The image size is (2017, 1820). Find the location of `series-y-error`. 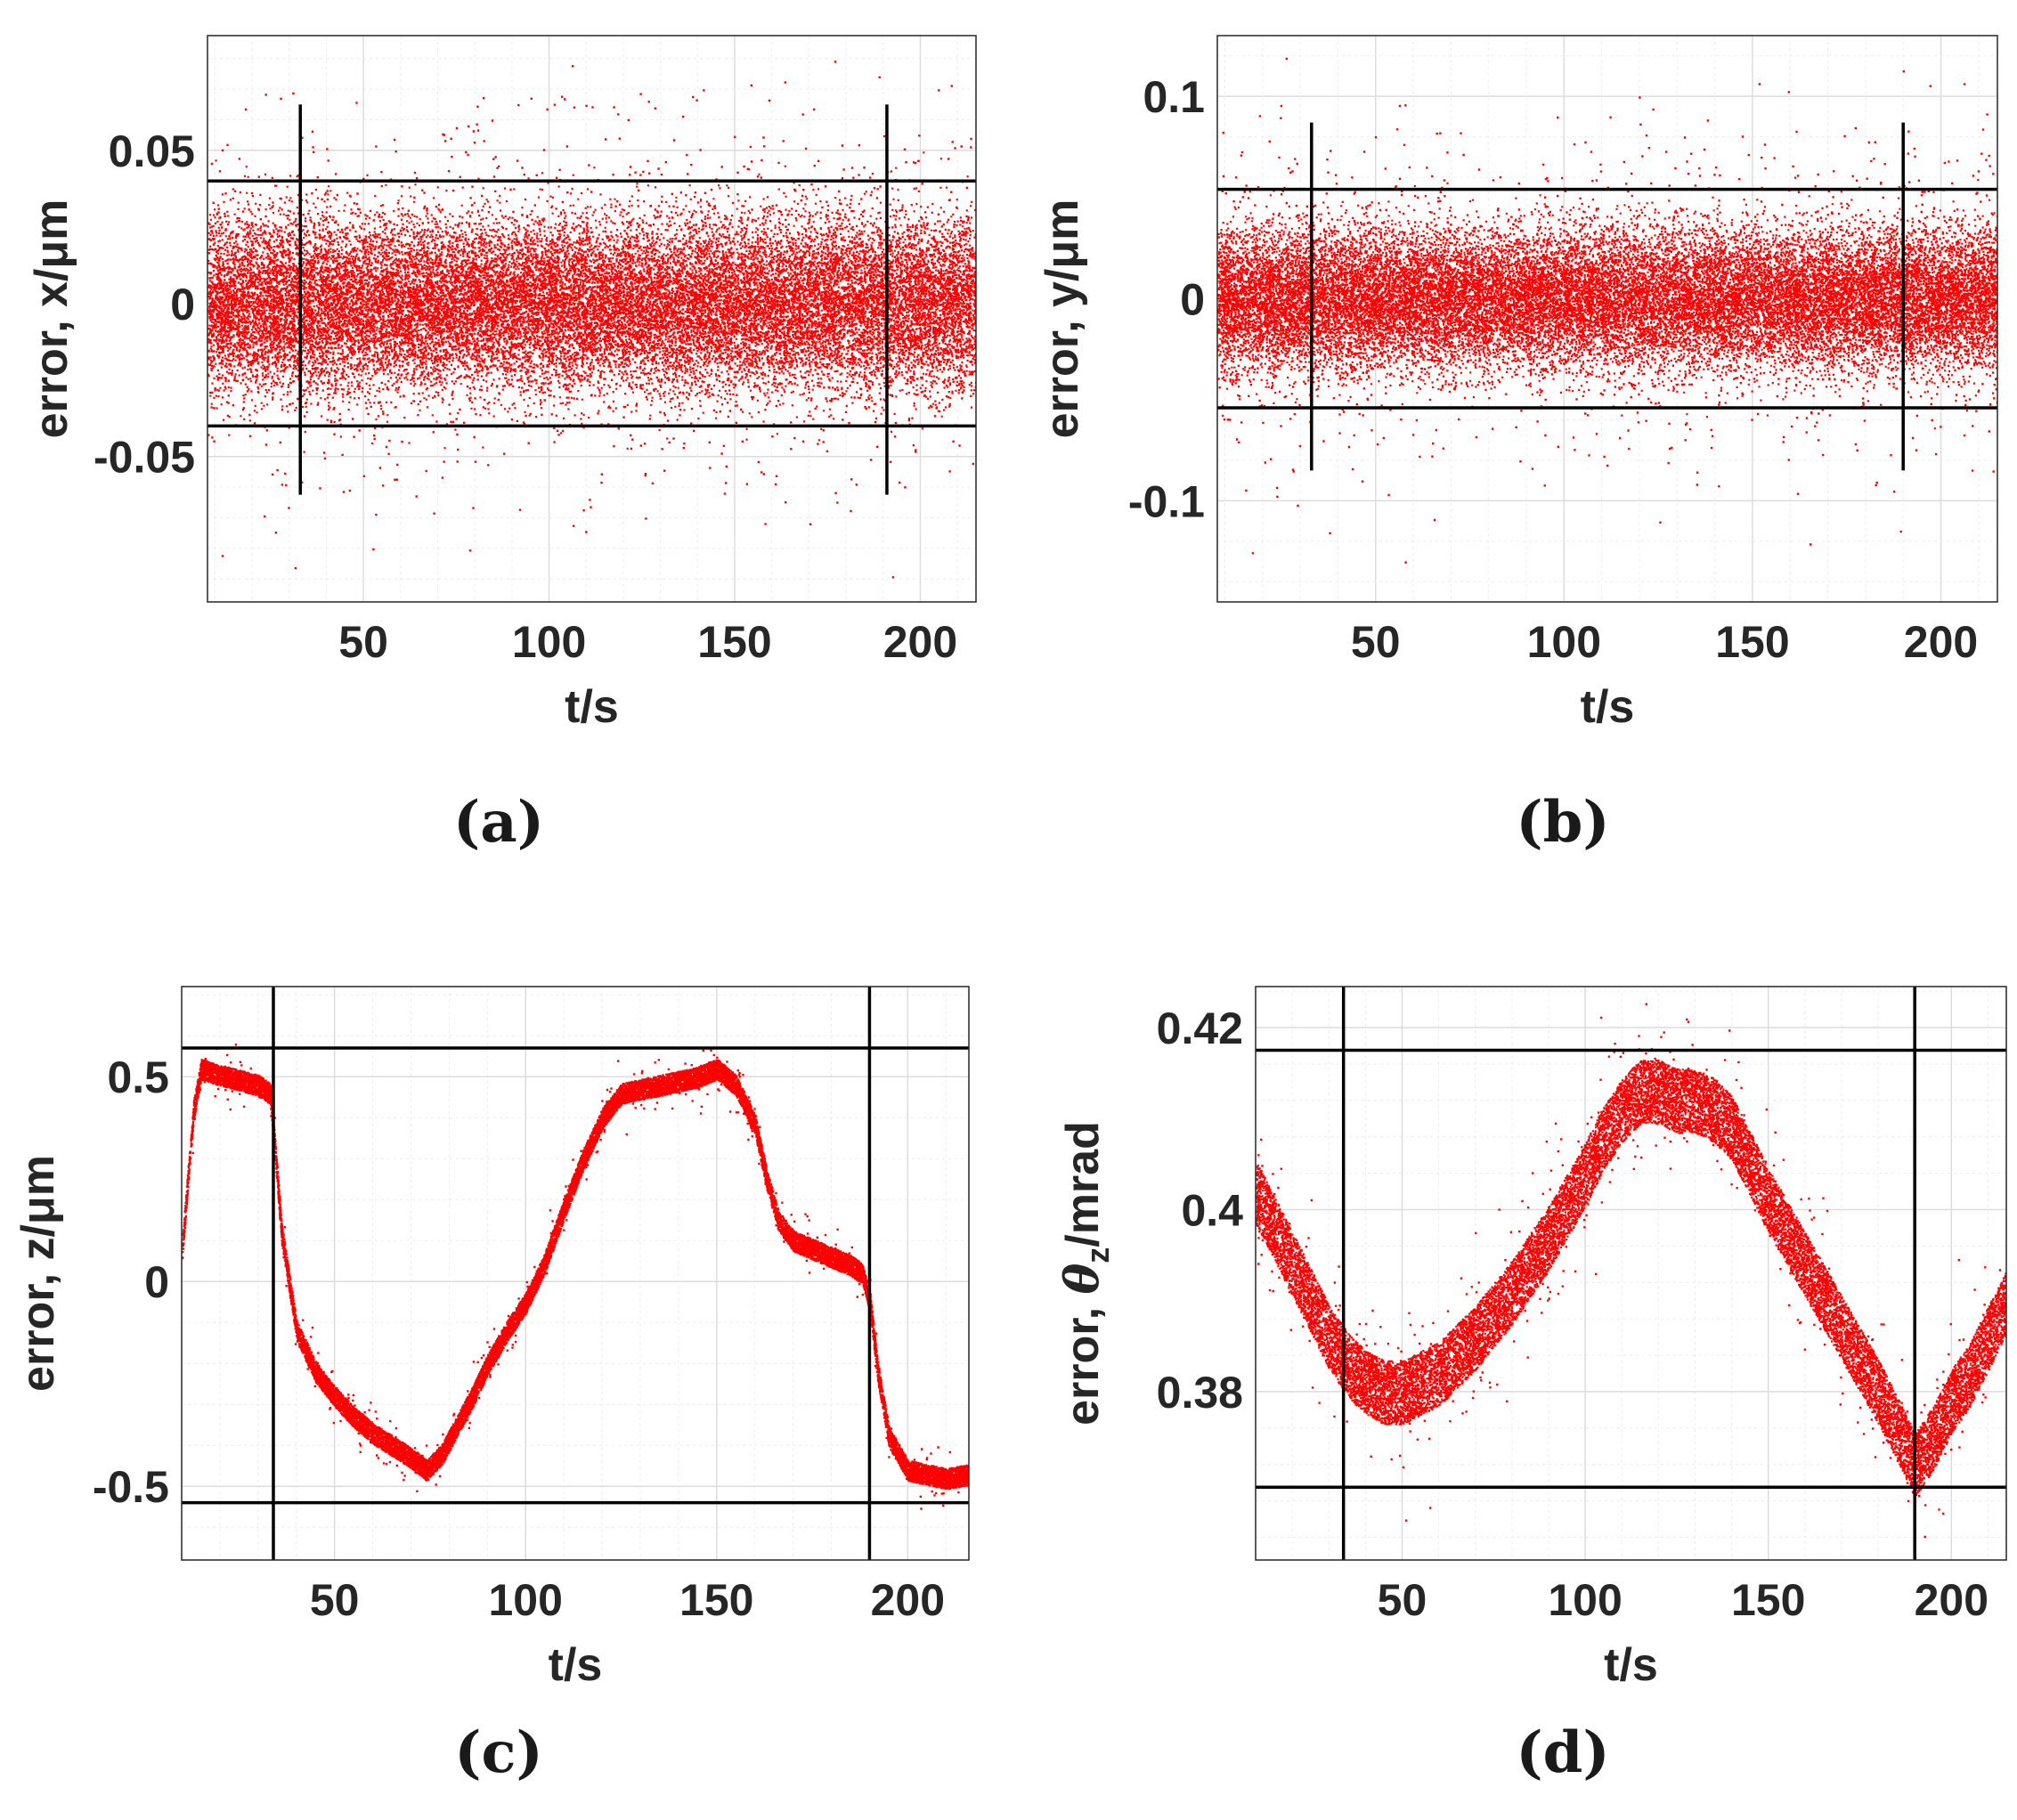

series-y-error is located at coordinates (1608, 311).